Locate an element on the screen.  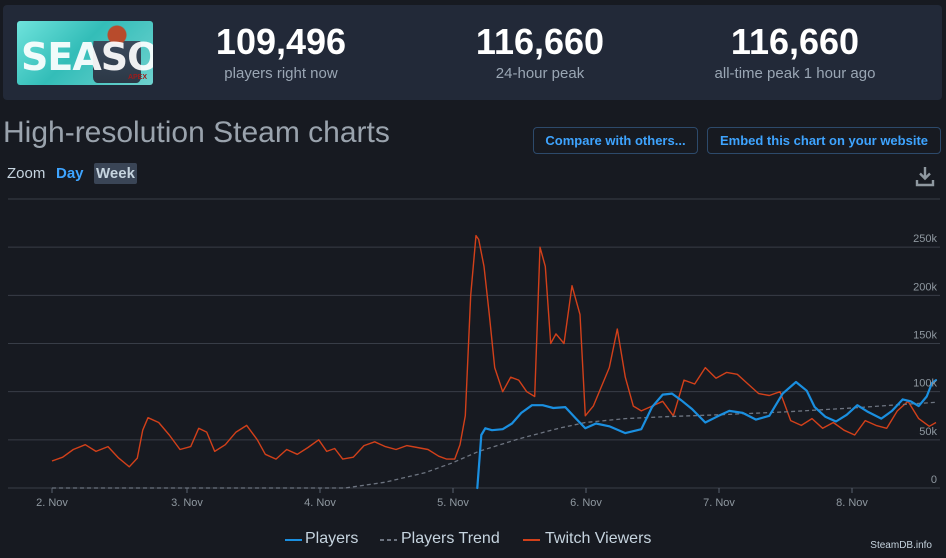
players-trend-swatch is located at coordinates (388, 540).